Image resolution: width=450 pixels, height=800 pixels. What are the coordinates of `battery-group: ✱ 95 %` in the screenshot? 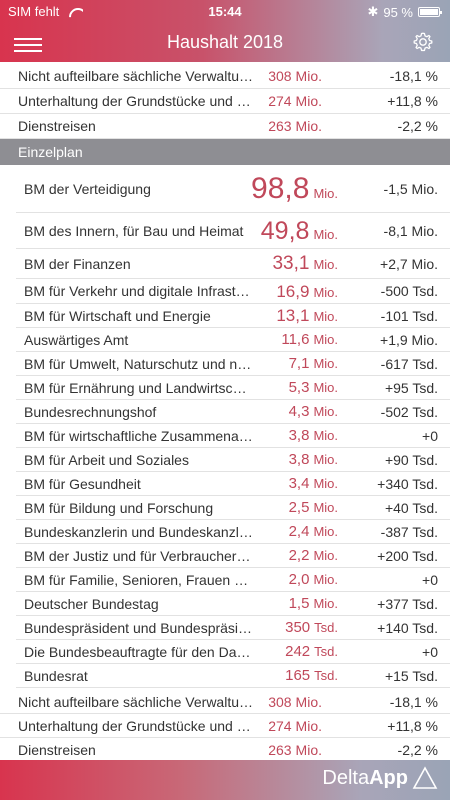 It's located at (404, 12).